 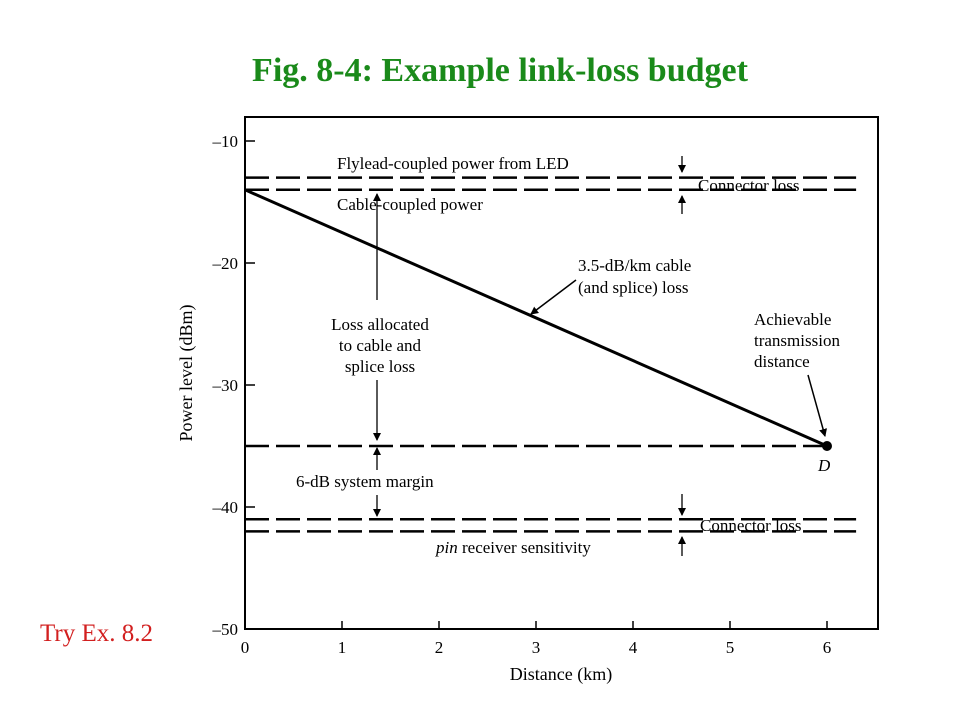 What do you see at coordinates (749, 185) in the screenshot?
I see `connector-loss-top-label: Connector loss` at bounding box center [749, 185].